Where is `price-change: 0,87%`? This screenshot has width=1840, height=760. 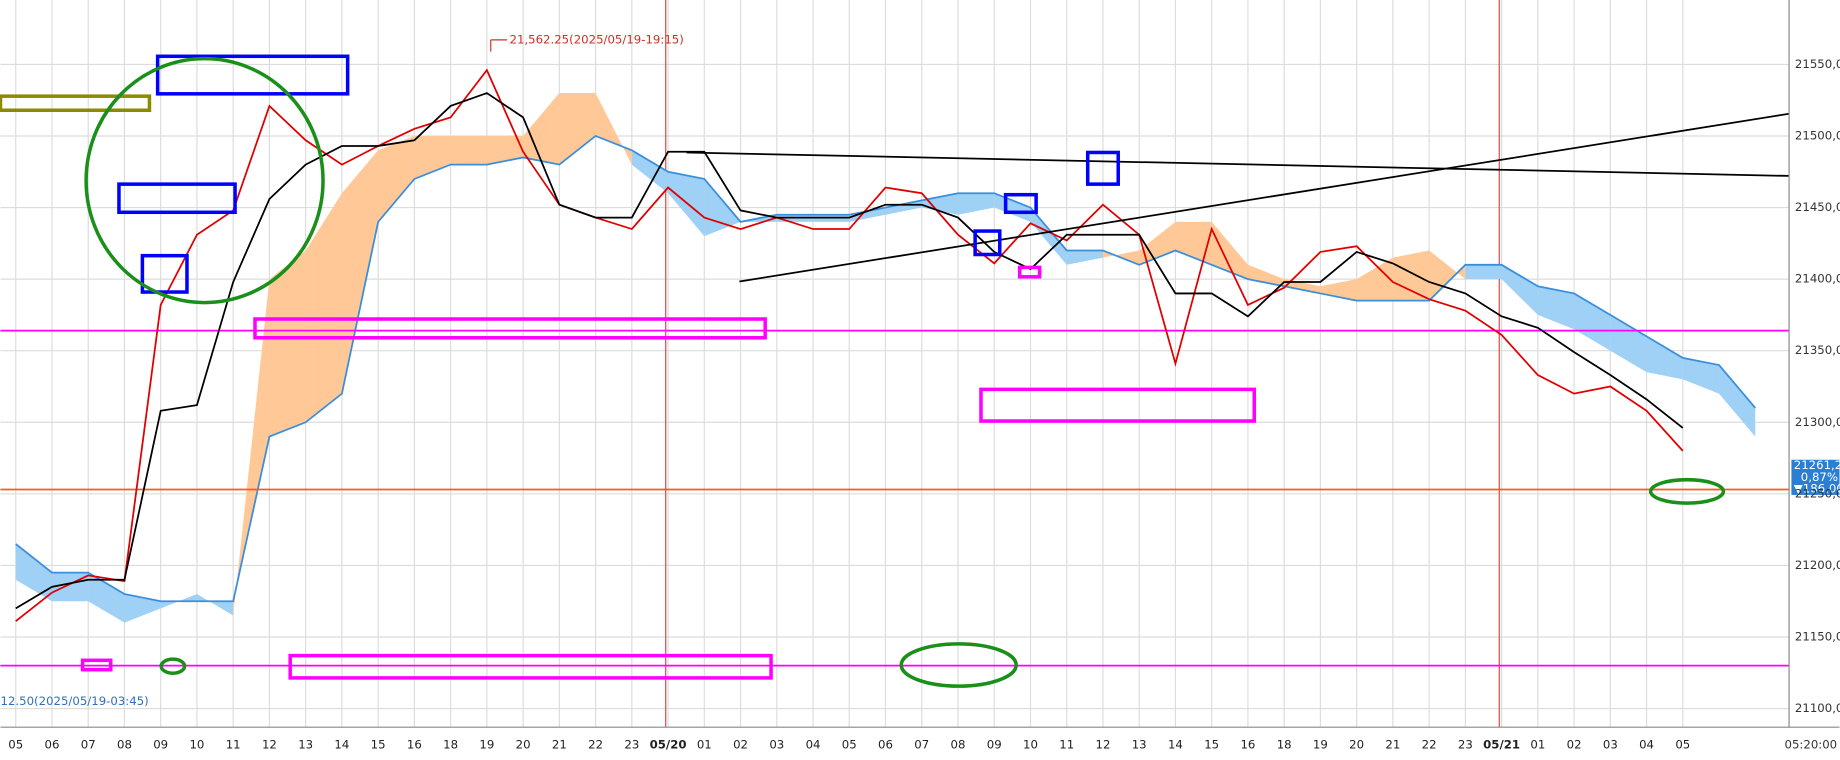
price-change: 0,87% is located at coordinates (1819, 477).